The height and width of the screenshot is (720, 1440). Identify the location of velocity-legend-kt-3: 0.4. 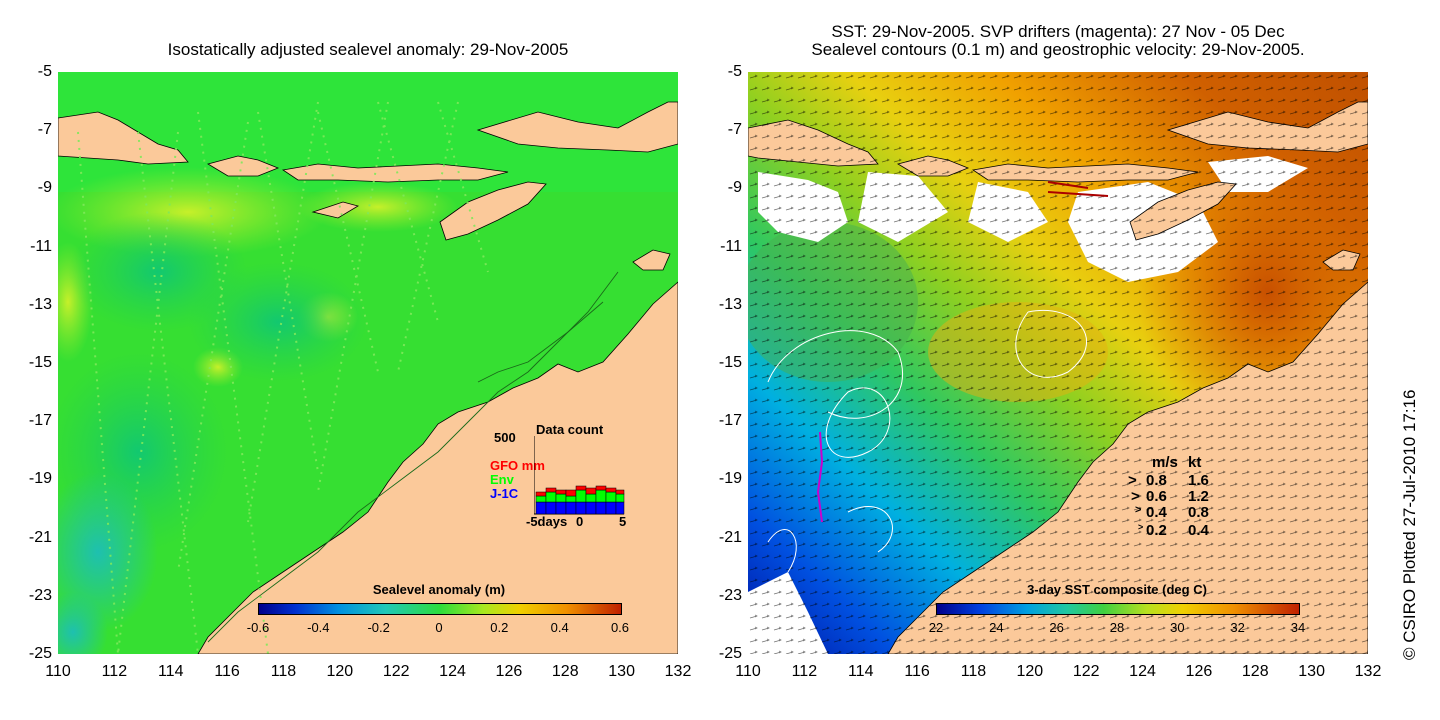
(1198, 530).